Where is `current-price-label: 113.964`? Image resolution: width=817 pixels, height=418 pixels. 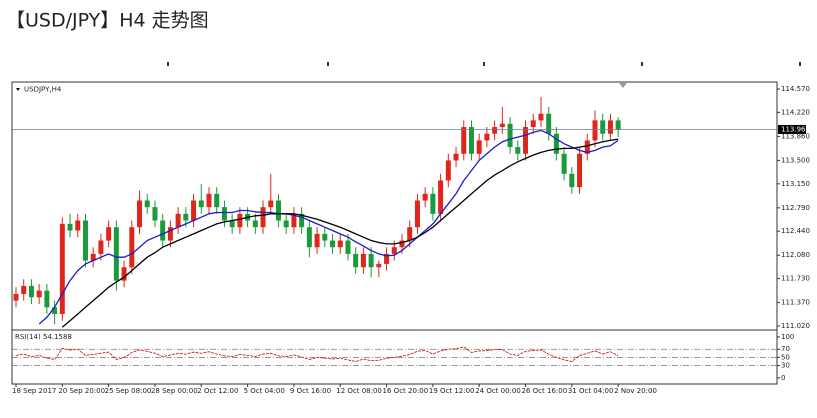
current-price-label: 113.964 is located at coordinates (795, 129).